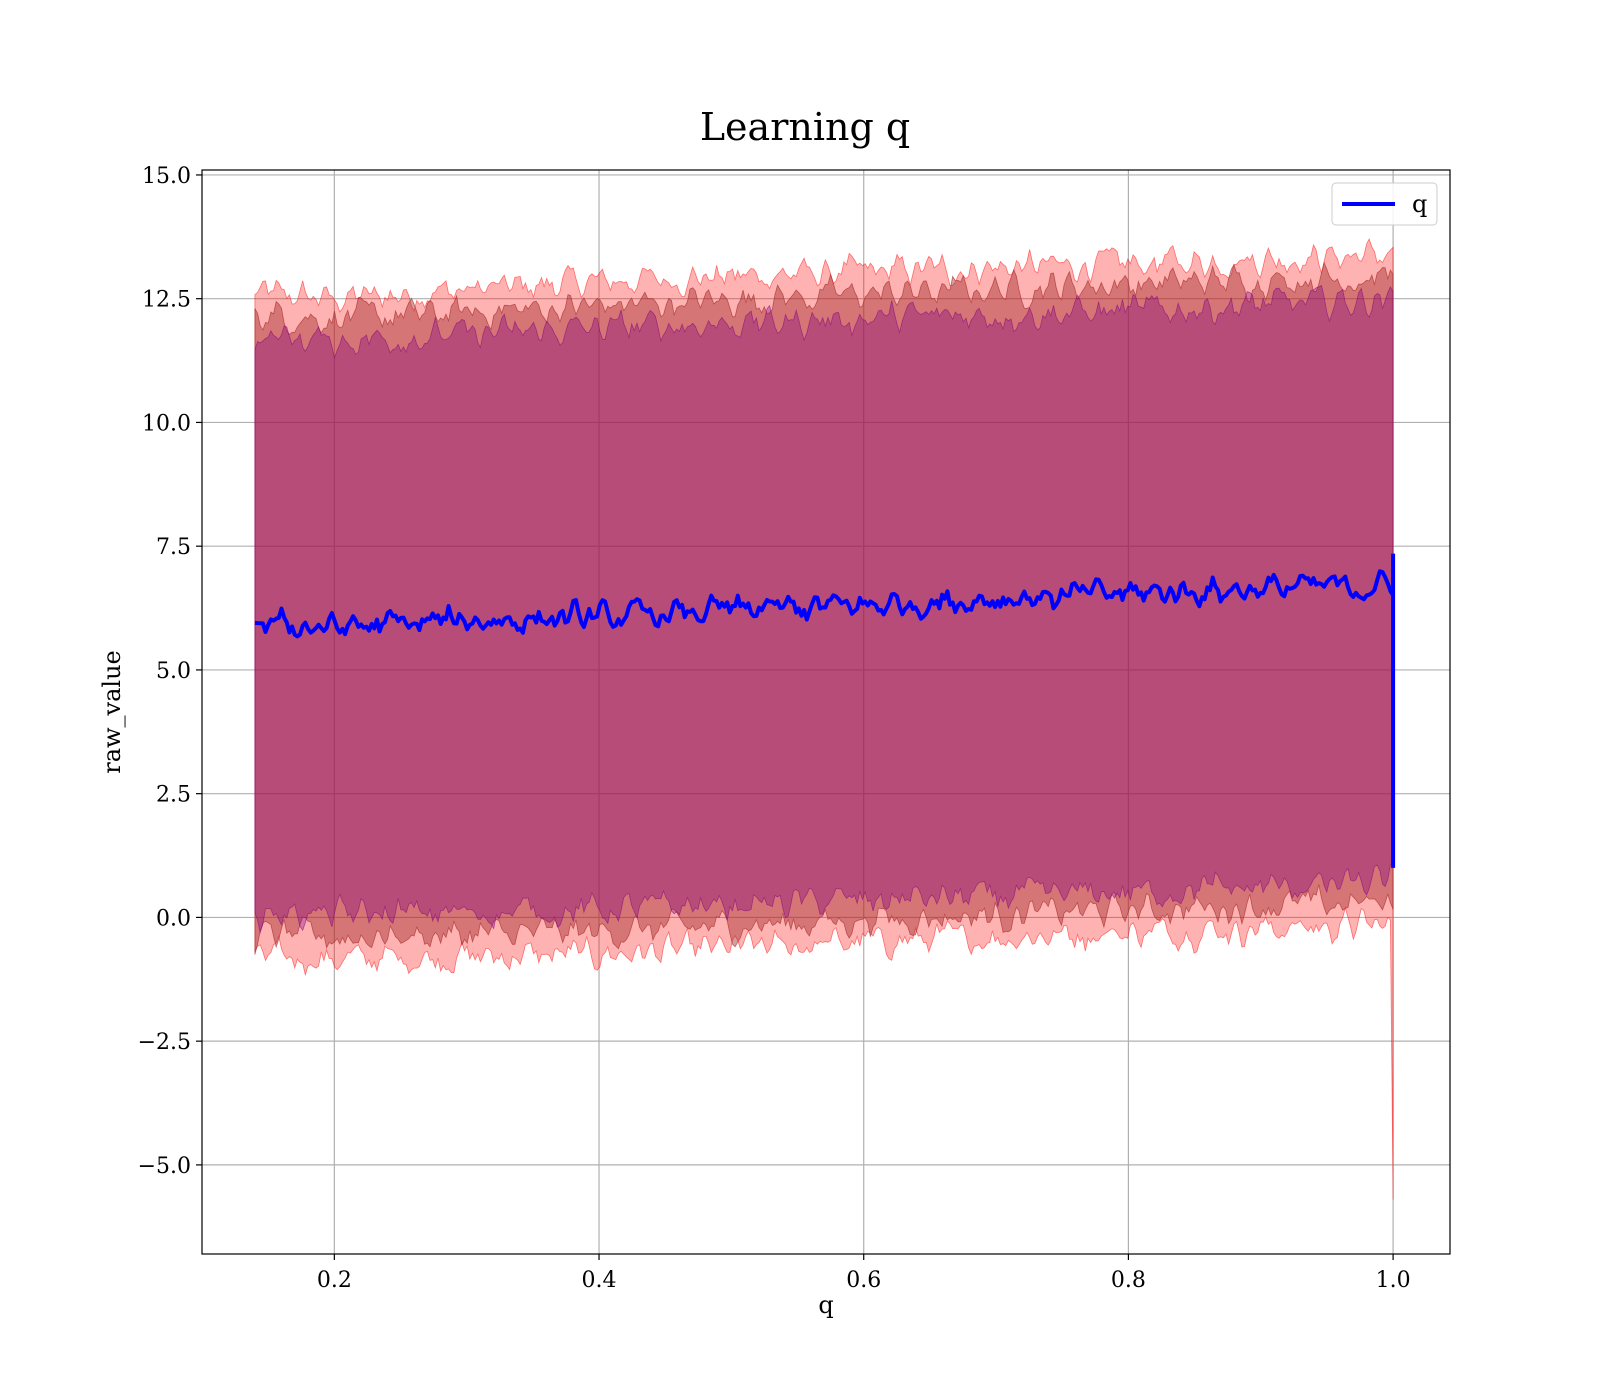  I want to click on x-tick-label: 0.2, so click(334, 1280).